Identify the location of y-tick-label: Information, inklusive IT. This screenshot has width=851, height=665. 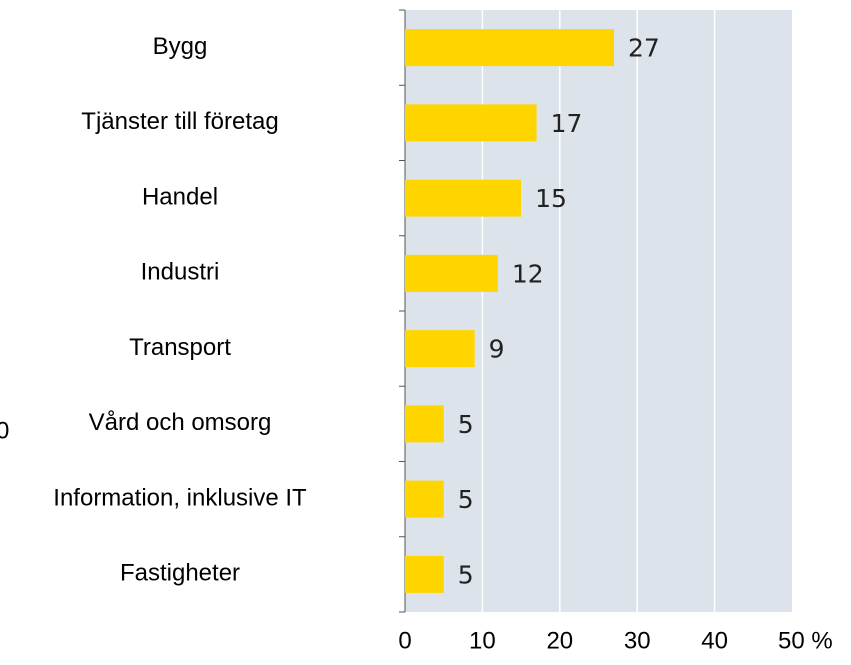
(180, 497).